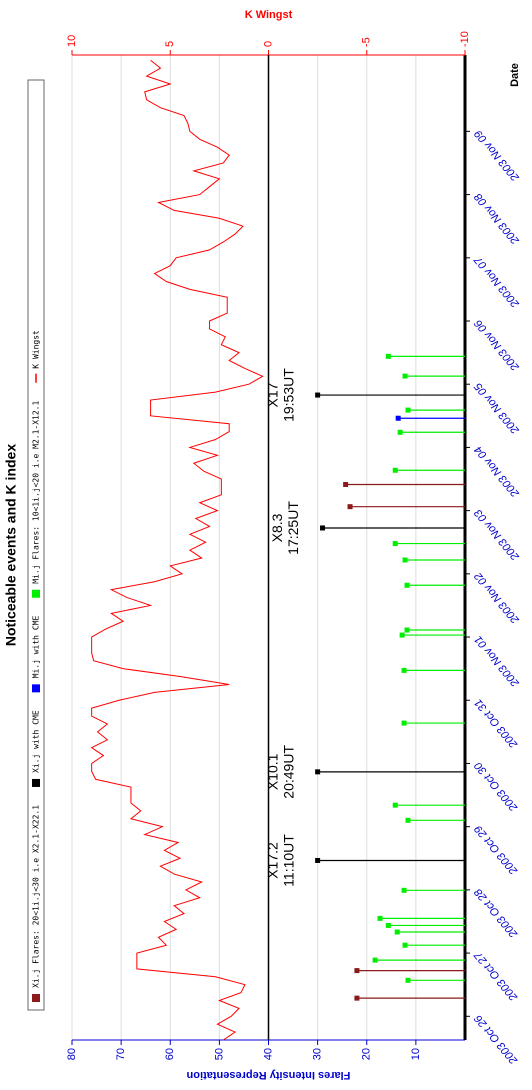 The image size is (532, 1090). I want to click on y-tick-label: 80, so click(72, 1054).